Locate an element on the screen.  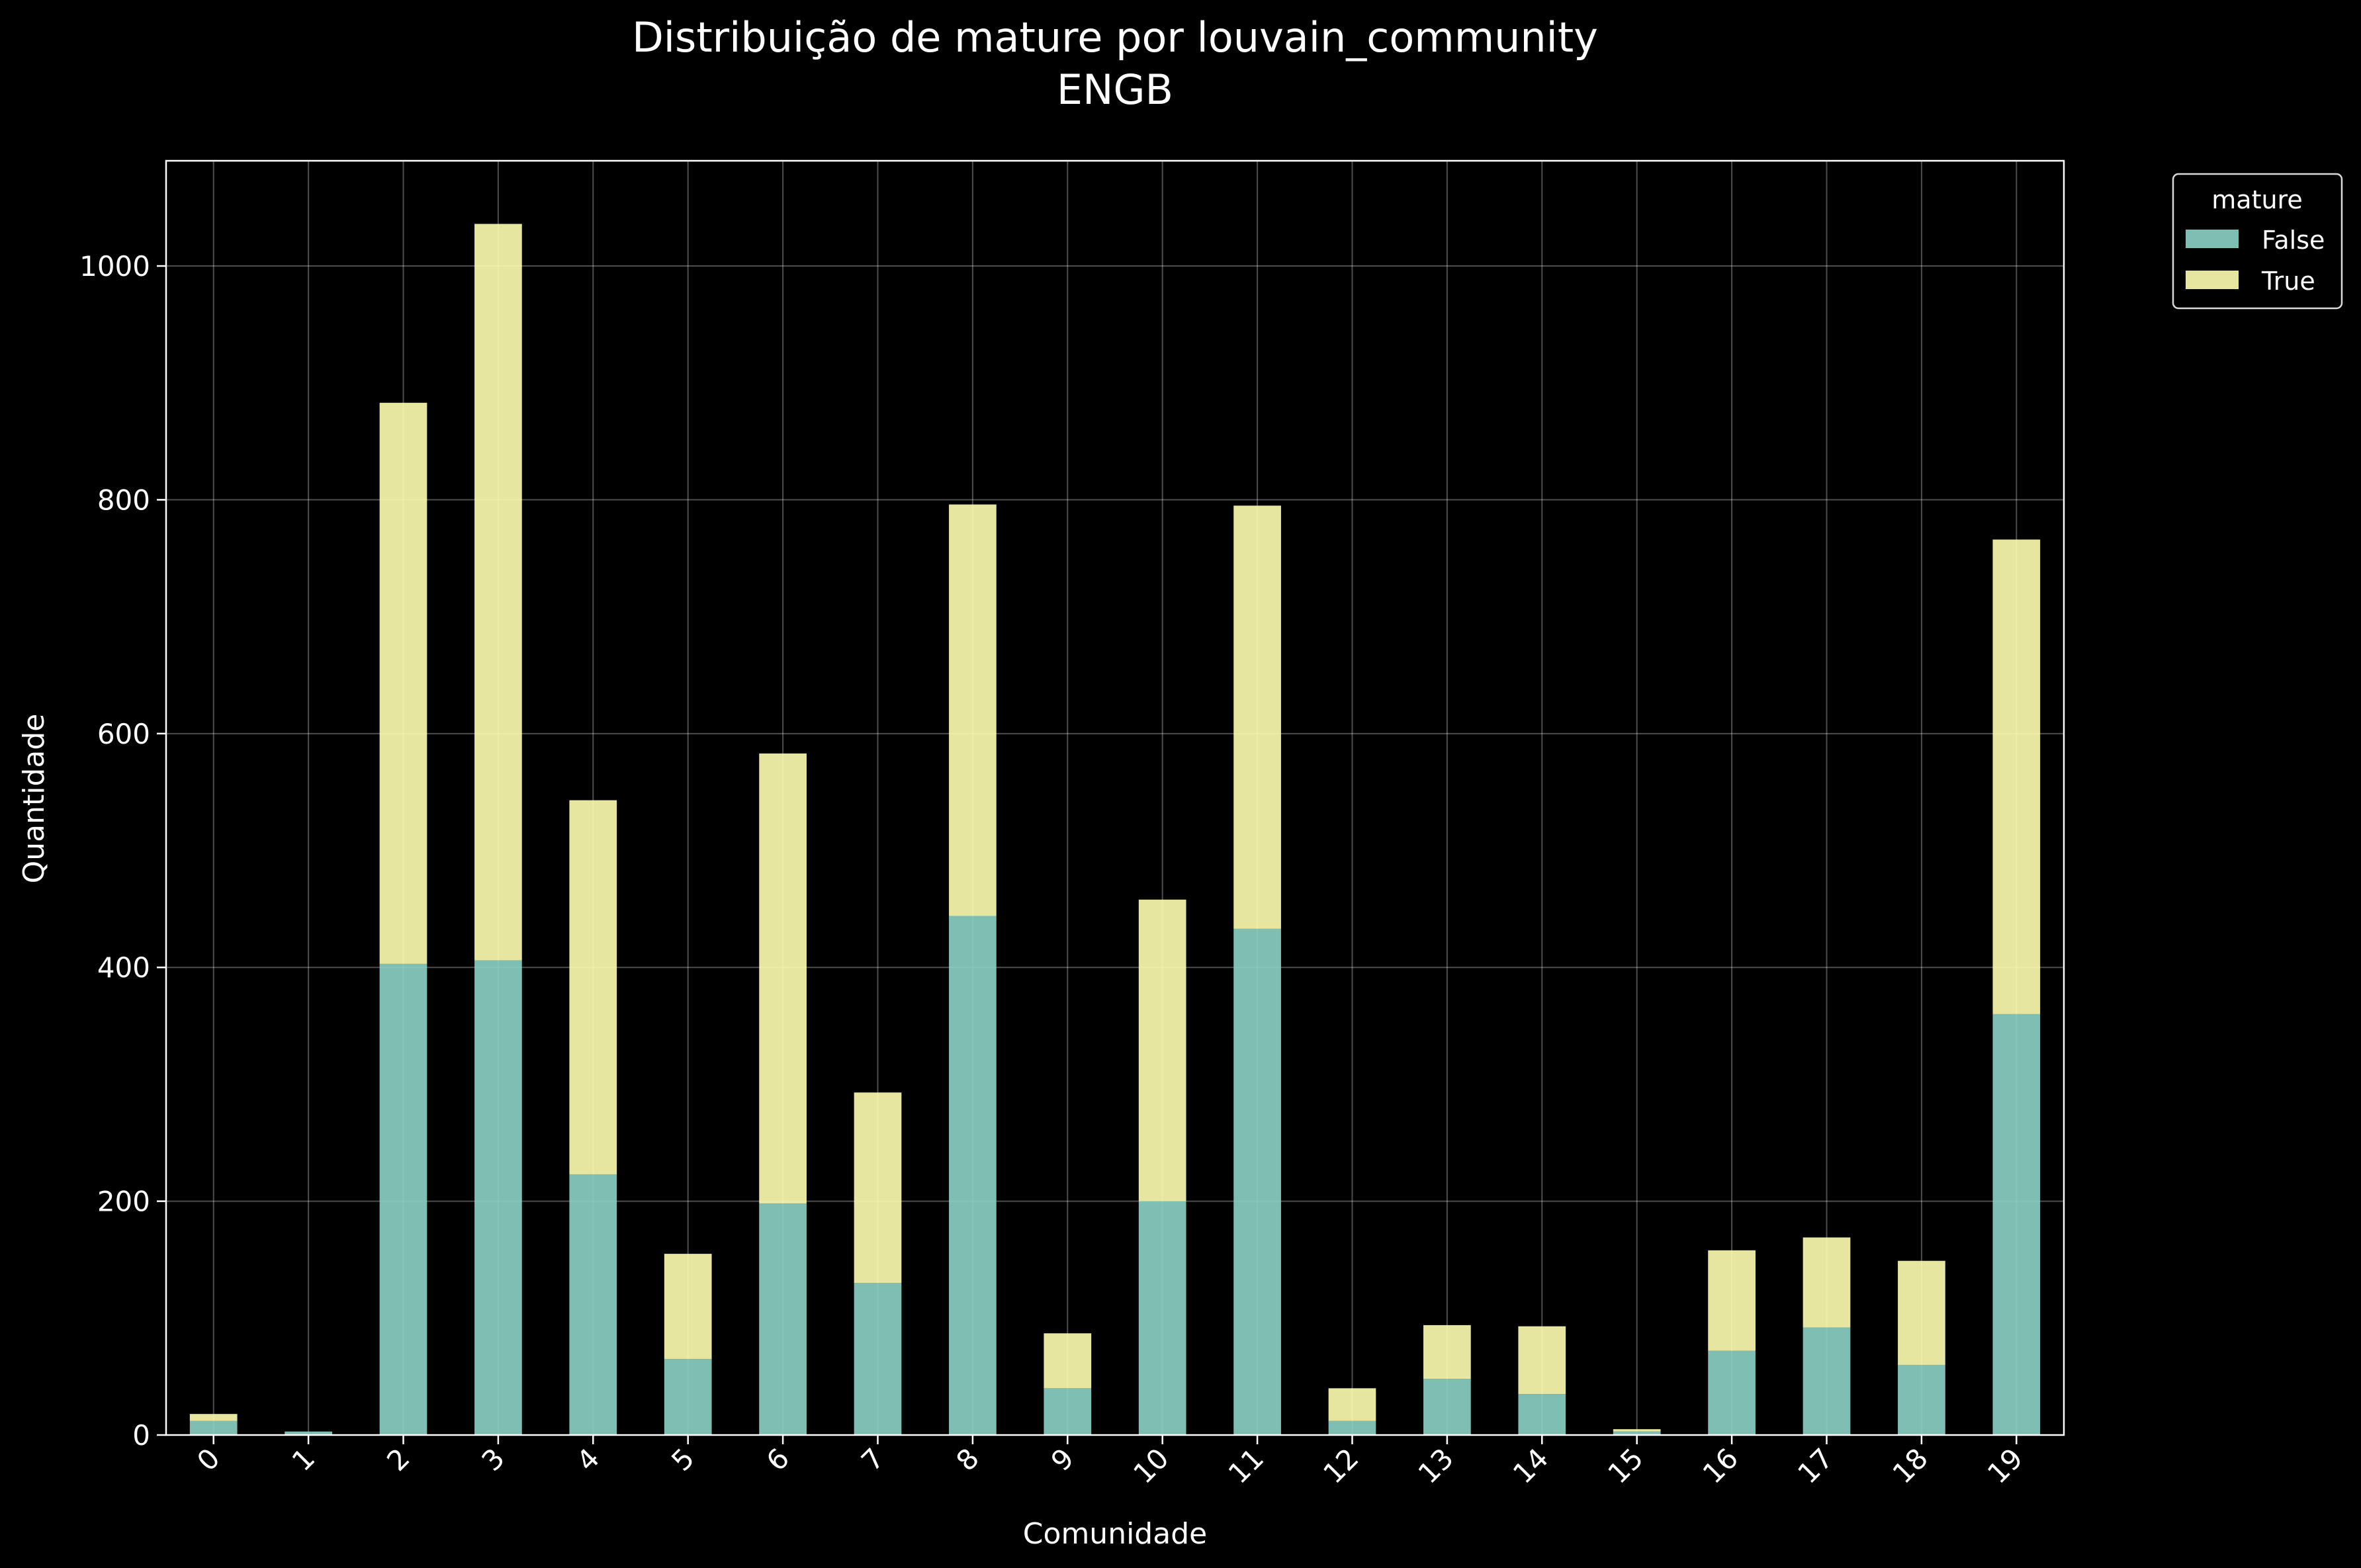
legend-label-false: False is located at coordinates (2293, 241).